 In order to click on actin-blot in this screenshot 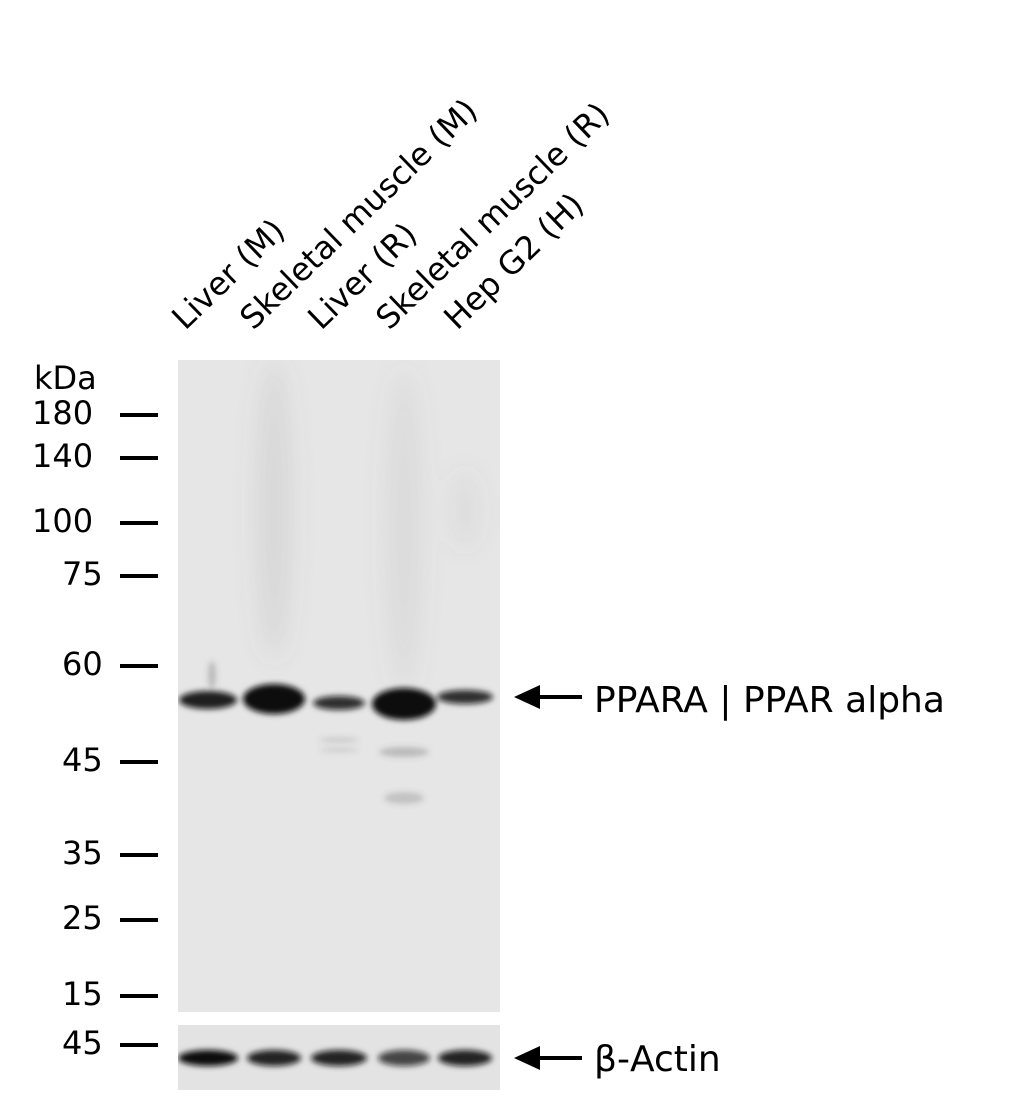, I will do `click(339, 1057)`.